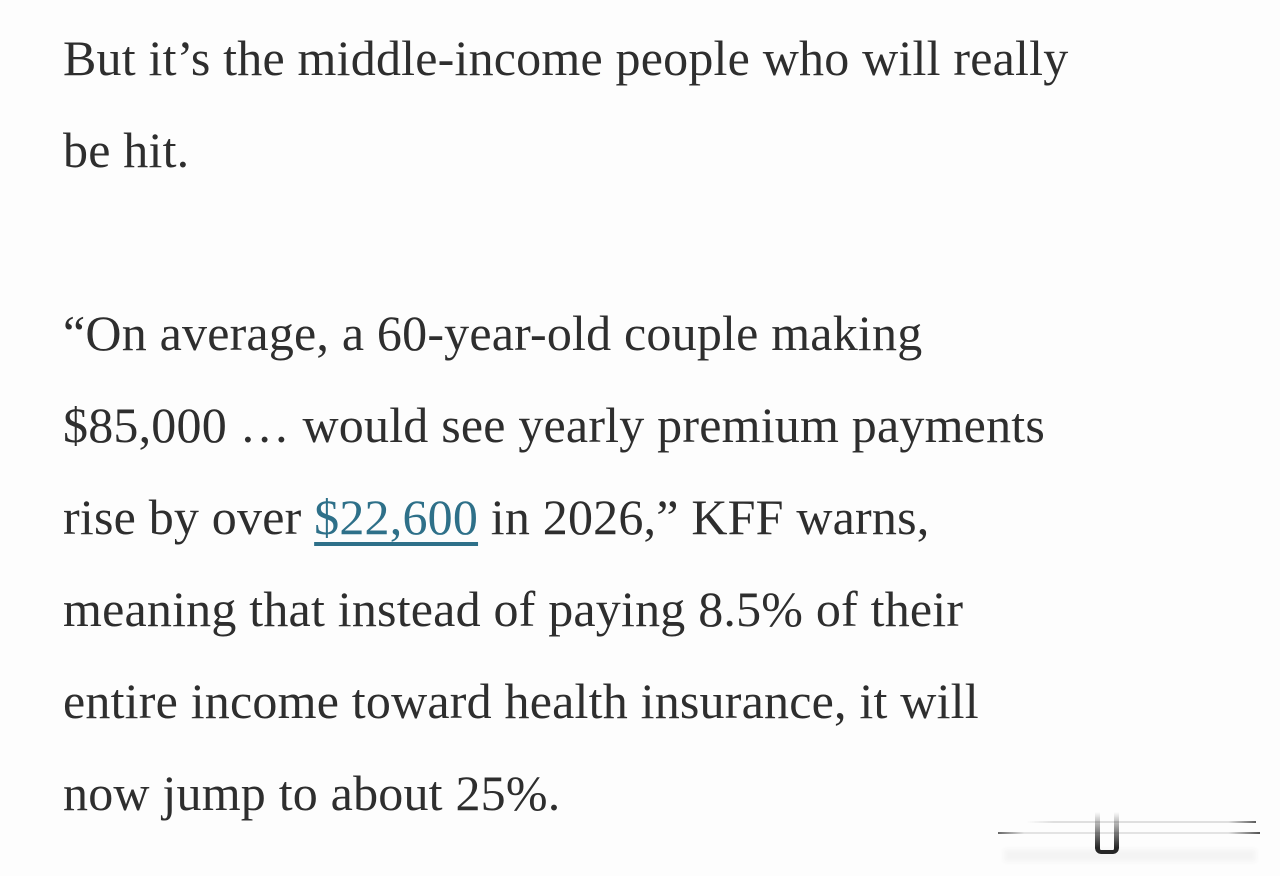 This screenshot has height=876, width=1280. I want to click on text-line: now jump to about 25%., so click(312, 793).